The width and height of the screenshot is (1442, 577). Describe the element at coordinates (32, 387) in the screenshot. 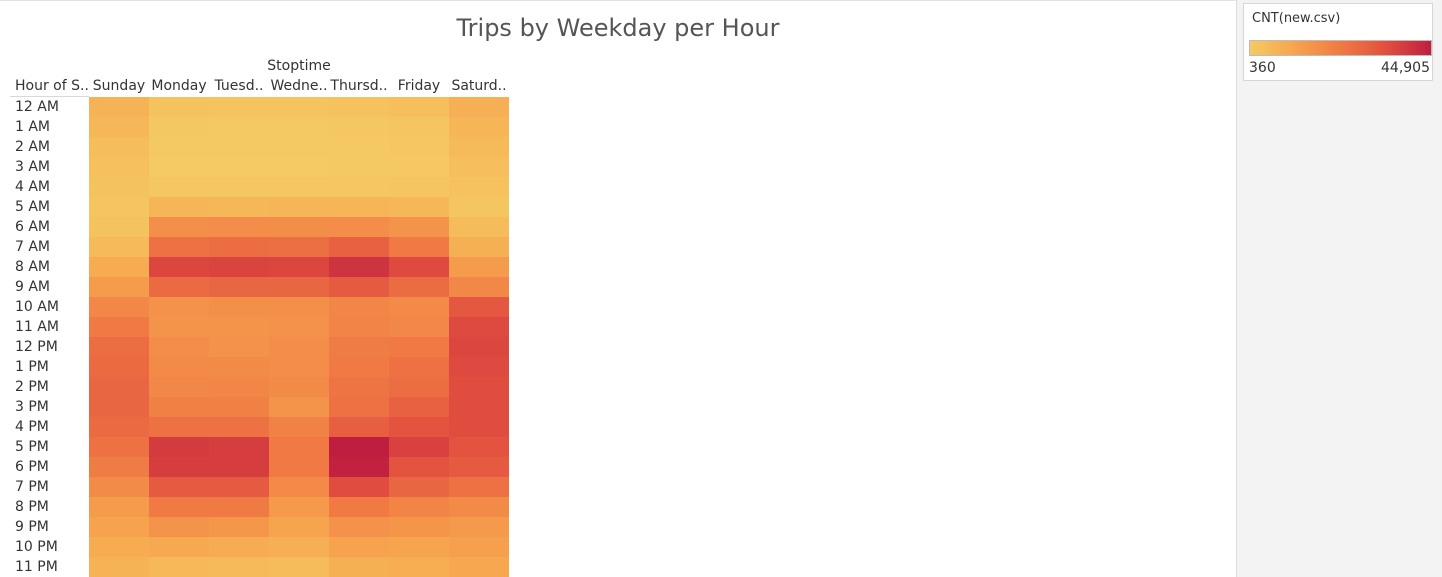

I see `row-label: 2 PM` at that location.